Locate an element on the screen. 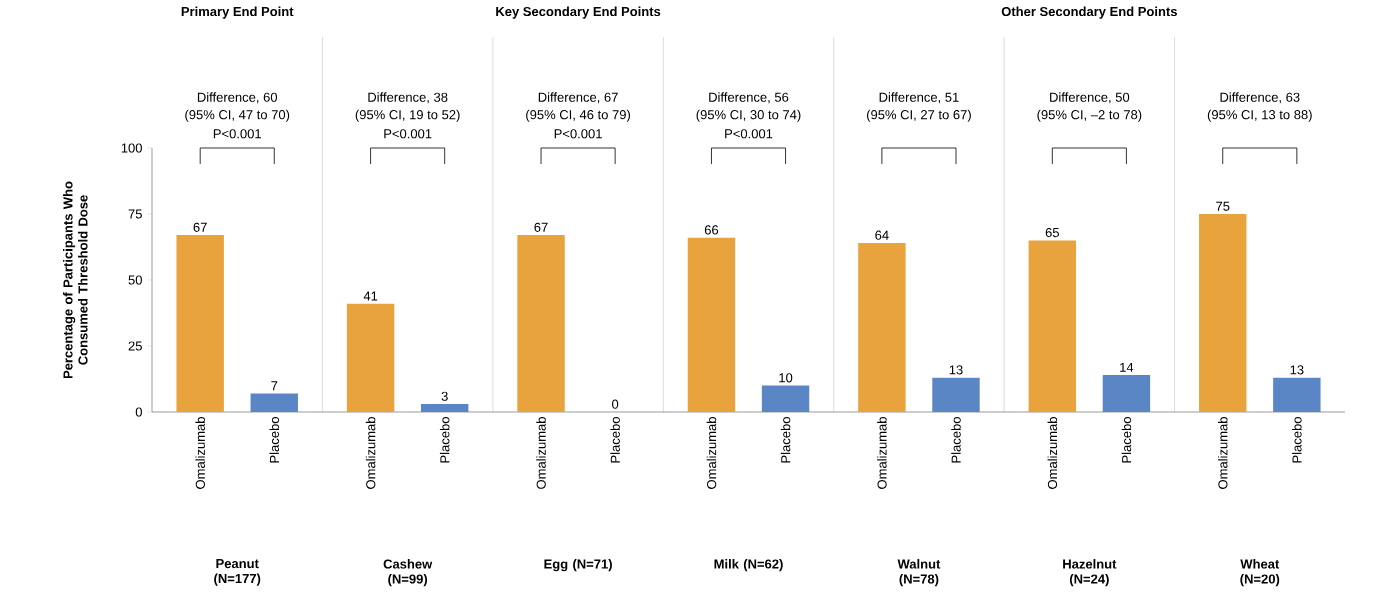 The width and height of the screenshot is (1373, 615). text: (95% CI, 30 to 74) is located at coordinates (748, 115).